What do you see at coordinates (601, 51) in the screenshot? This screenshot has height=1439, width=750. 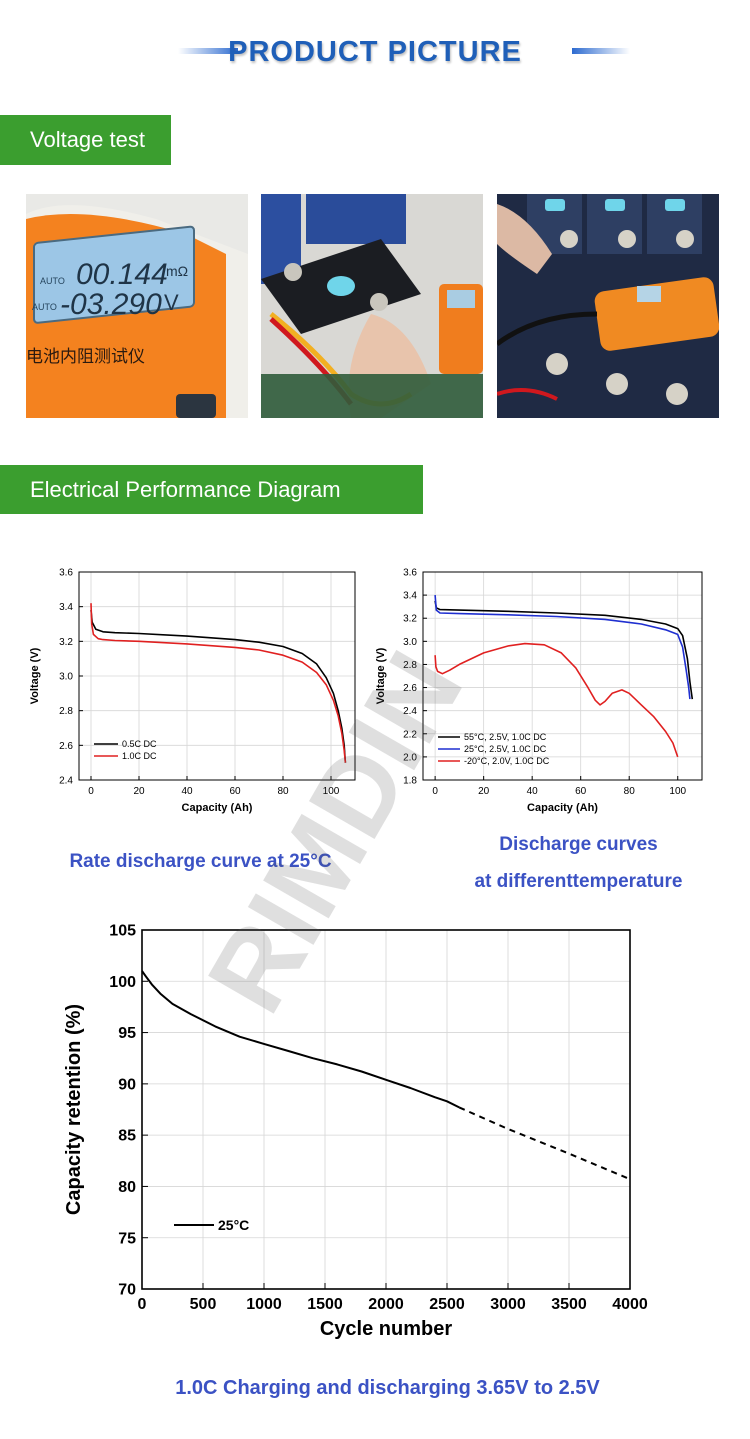 I see `title-decoration-right` at bounding box center [601, 51].